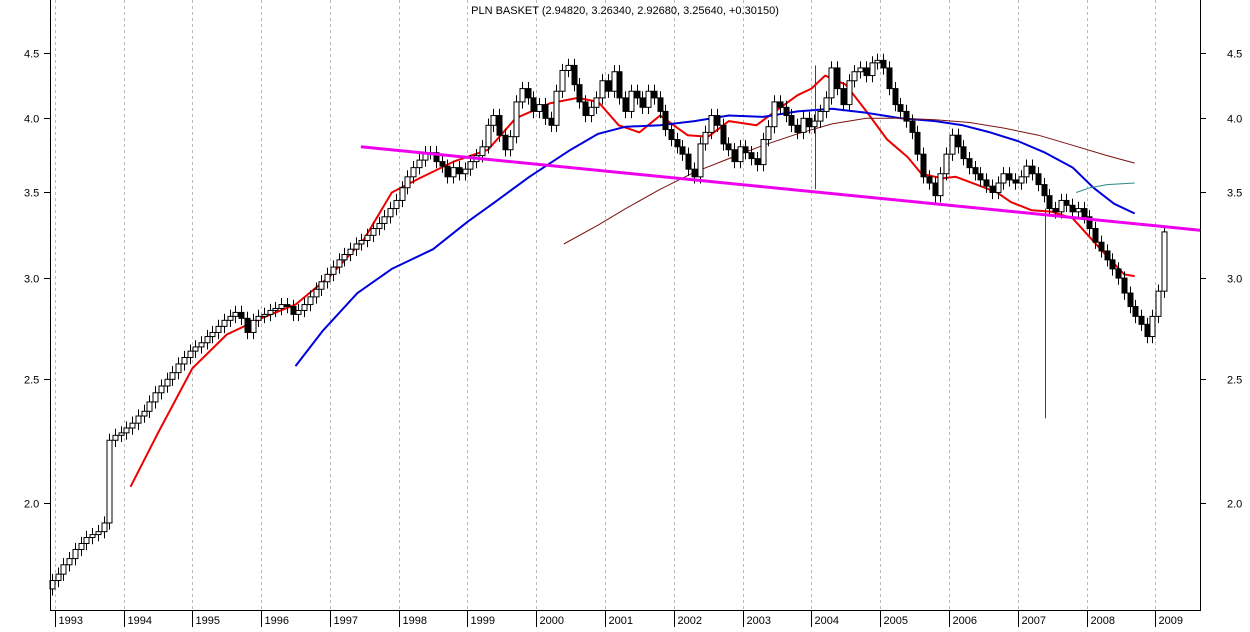 This screenshot has width=1250, height=632. Describe the element at coordinates (415, 621) in the screenshot. I see `x-tick-label: 1998` at that location.